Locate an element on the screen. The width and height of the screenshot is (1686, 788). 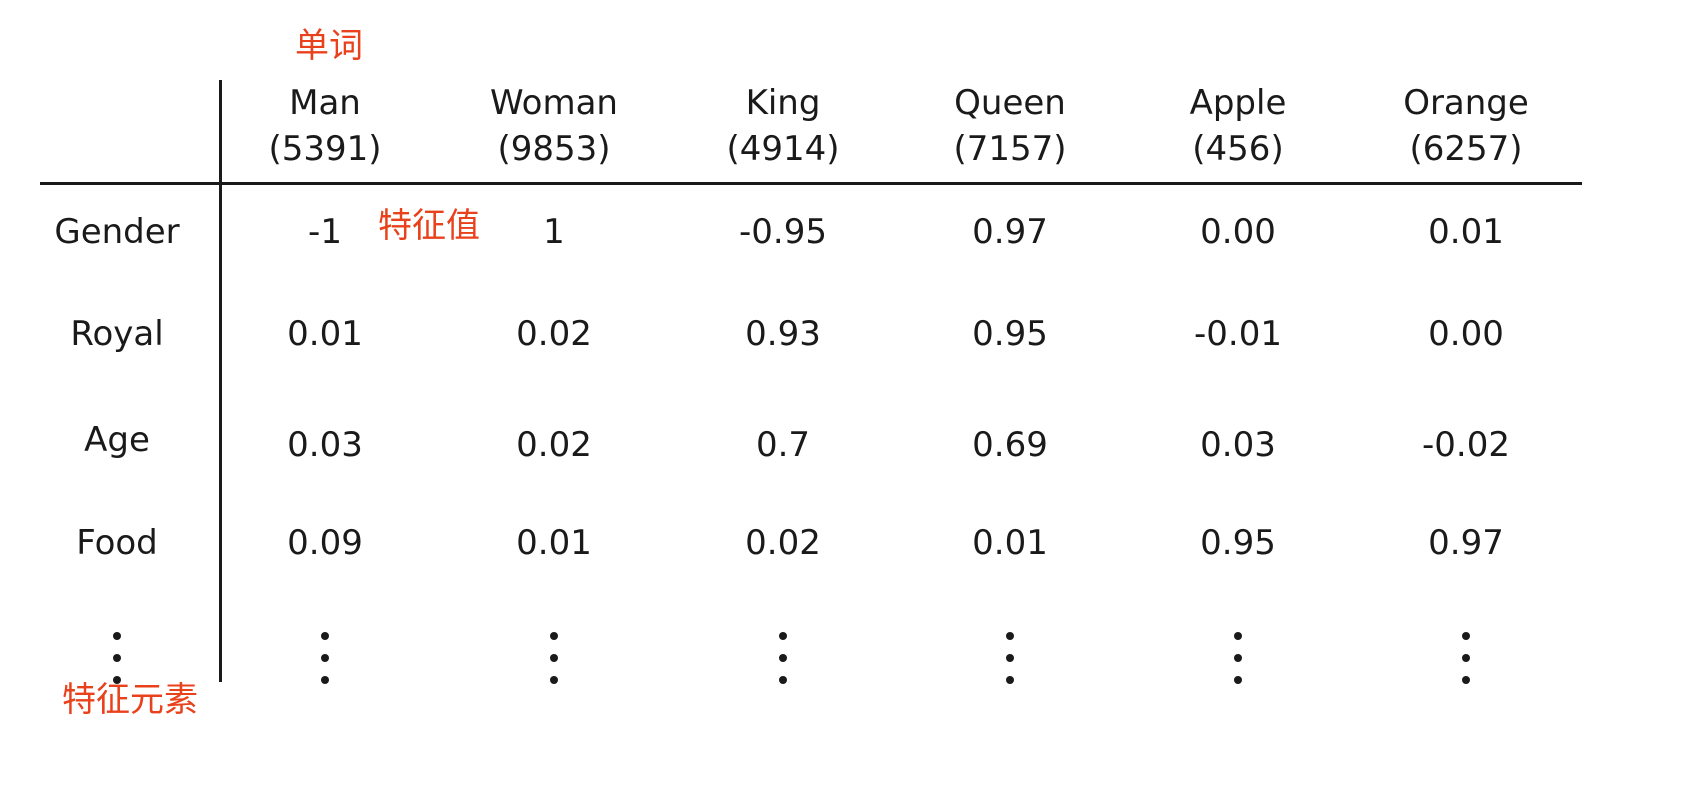
table-cell: -0.95 is located at coordinates (783, 232).